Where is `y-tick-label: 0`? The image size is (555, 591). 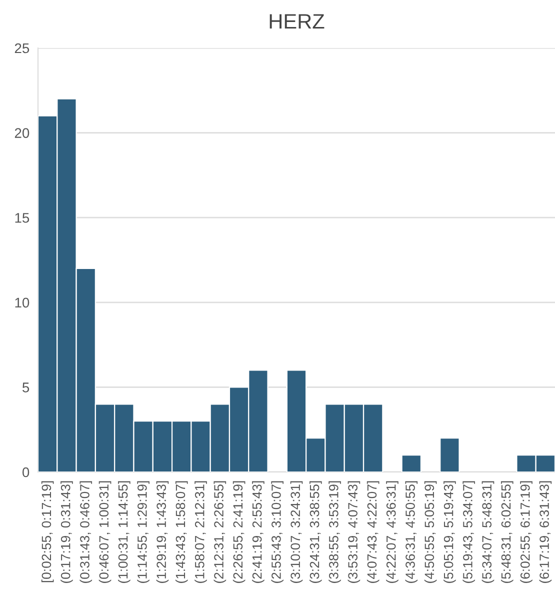
y-tick-label: 0 is located at coordinates (26, 472).